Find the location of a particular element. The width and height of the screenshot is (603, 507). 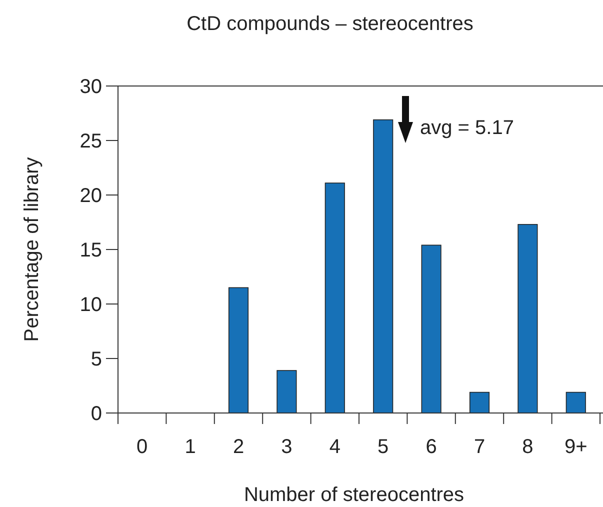

x-tick-label: 1 is located at coordinates (190, 447).